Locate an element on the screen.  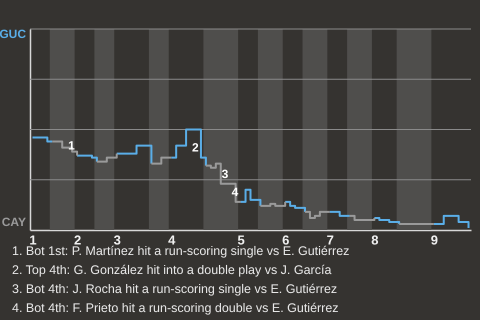
annotation: 3 is located at coordinates (225, 173).